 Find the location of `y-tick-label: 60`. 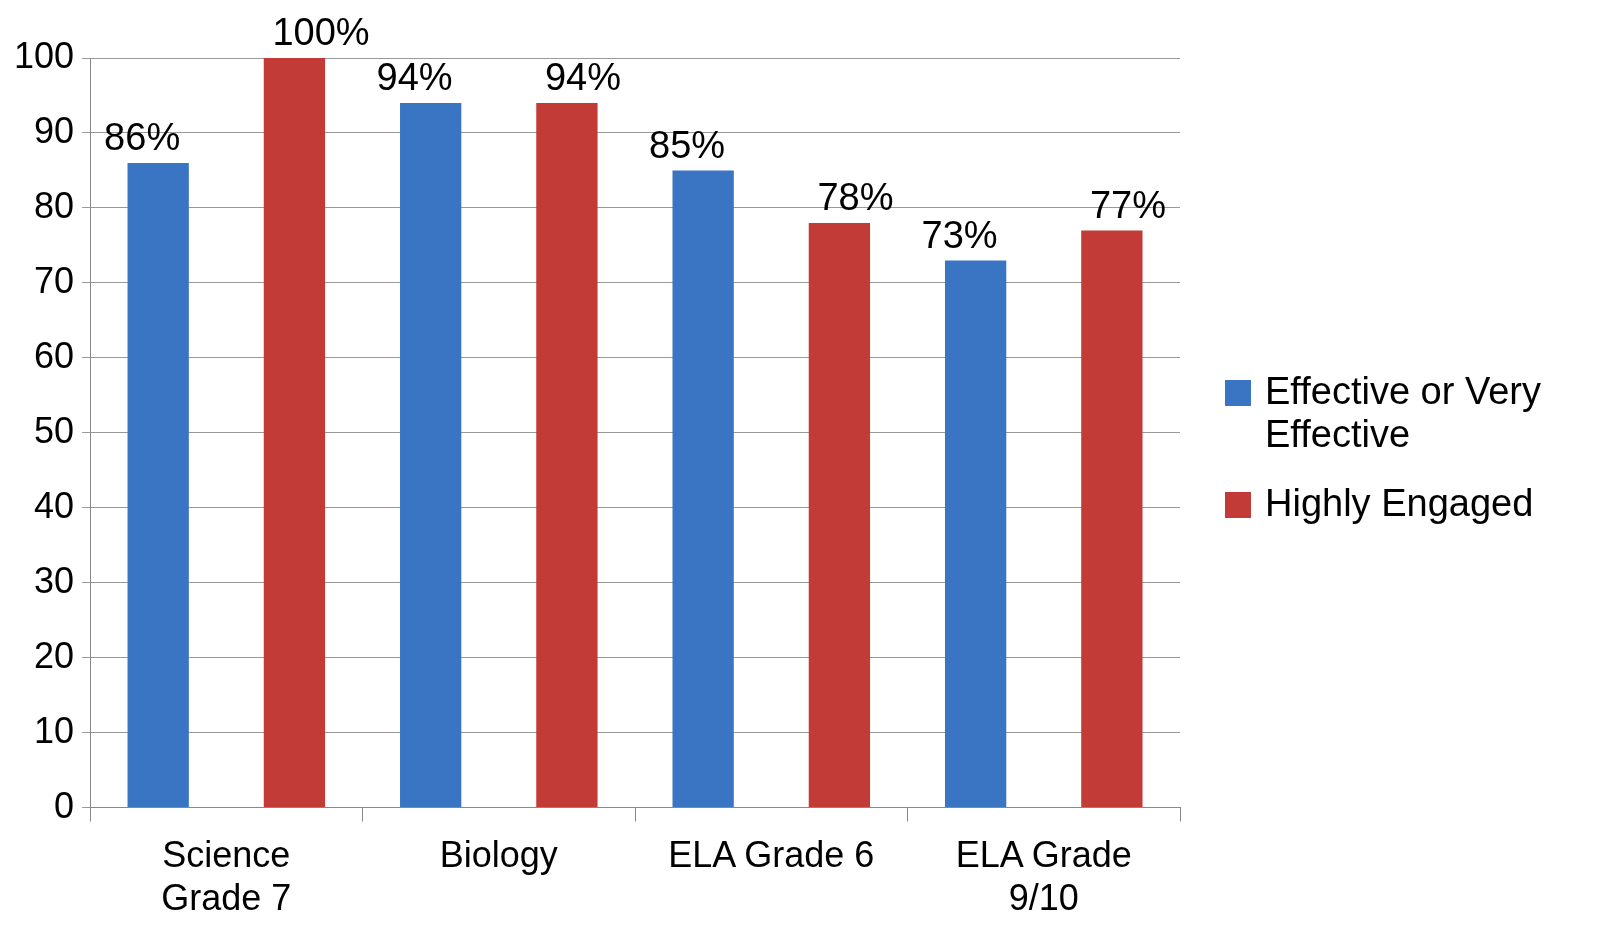

y-tick-label: 60 is located at coordinates (54, 355).